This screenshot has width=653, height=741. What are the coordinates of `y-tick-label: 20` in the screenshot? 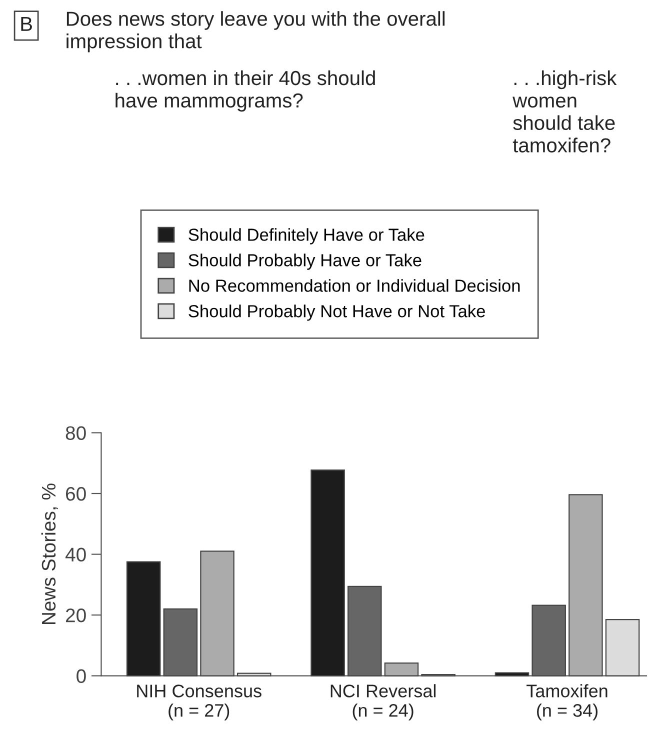 It's located at (76, 615).